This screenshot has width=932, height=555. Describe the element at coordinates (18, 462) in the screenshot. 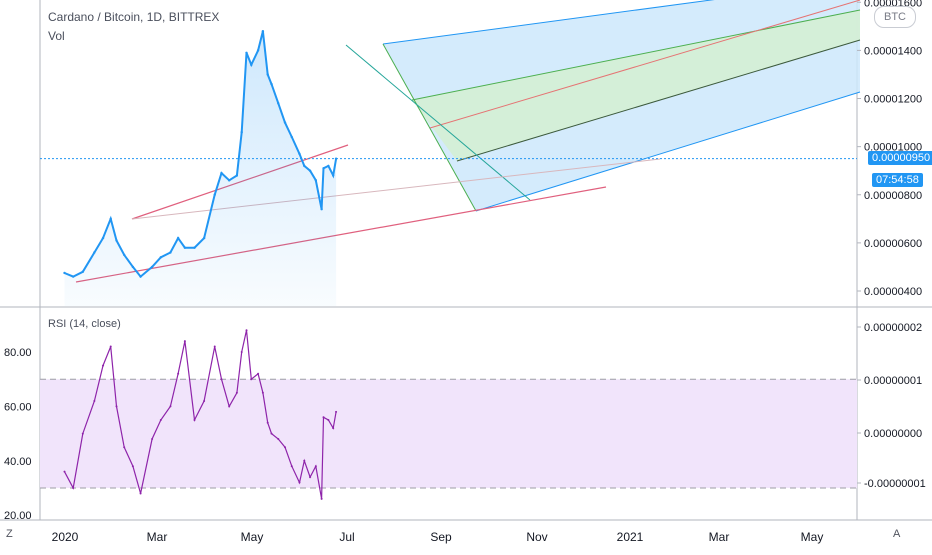

I see `rsi-left-tick-label: 40.00` at that location.